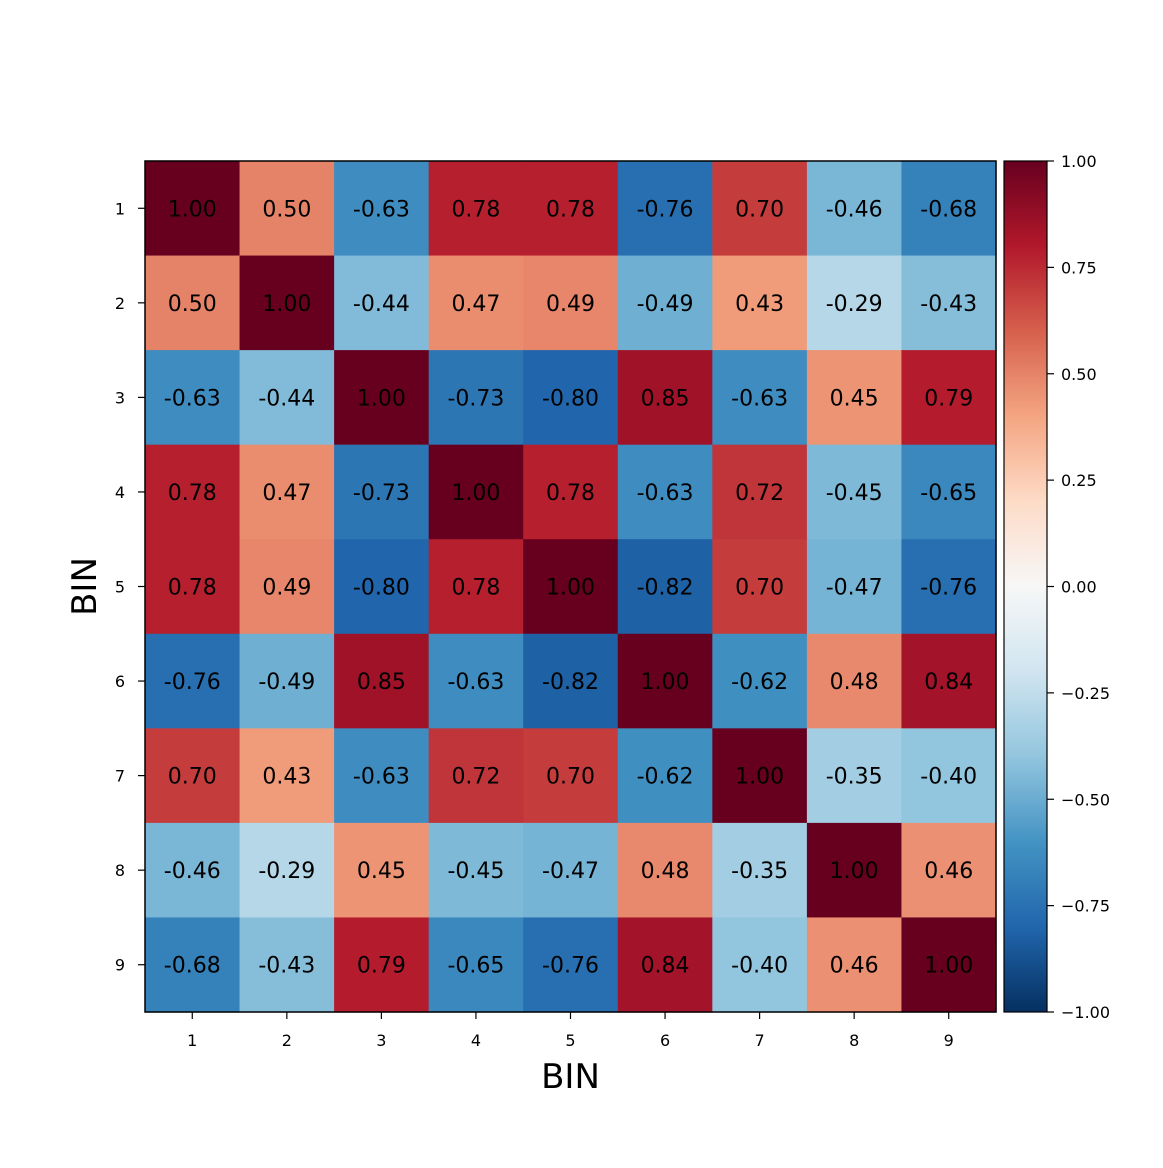  What do you see at coordinates (1085, 1012) in the screenshot?
I see `colorbar-tick-label-8: −1.00` at bounding box center [1085, 1012].